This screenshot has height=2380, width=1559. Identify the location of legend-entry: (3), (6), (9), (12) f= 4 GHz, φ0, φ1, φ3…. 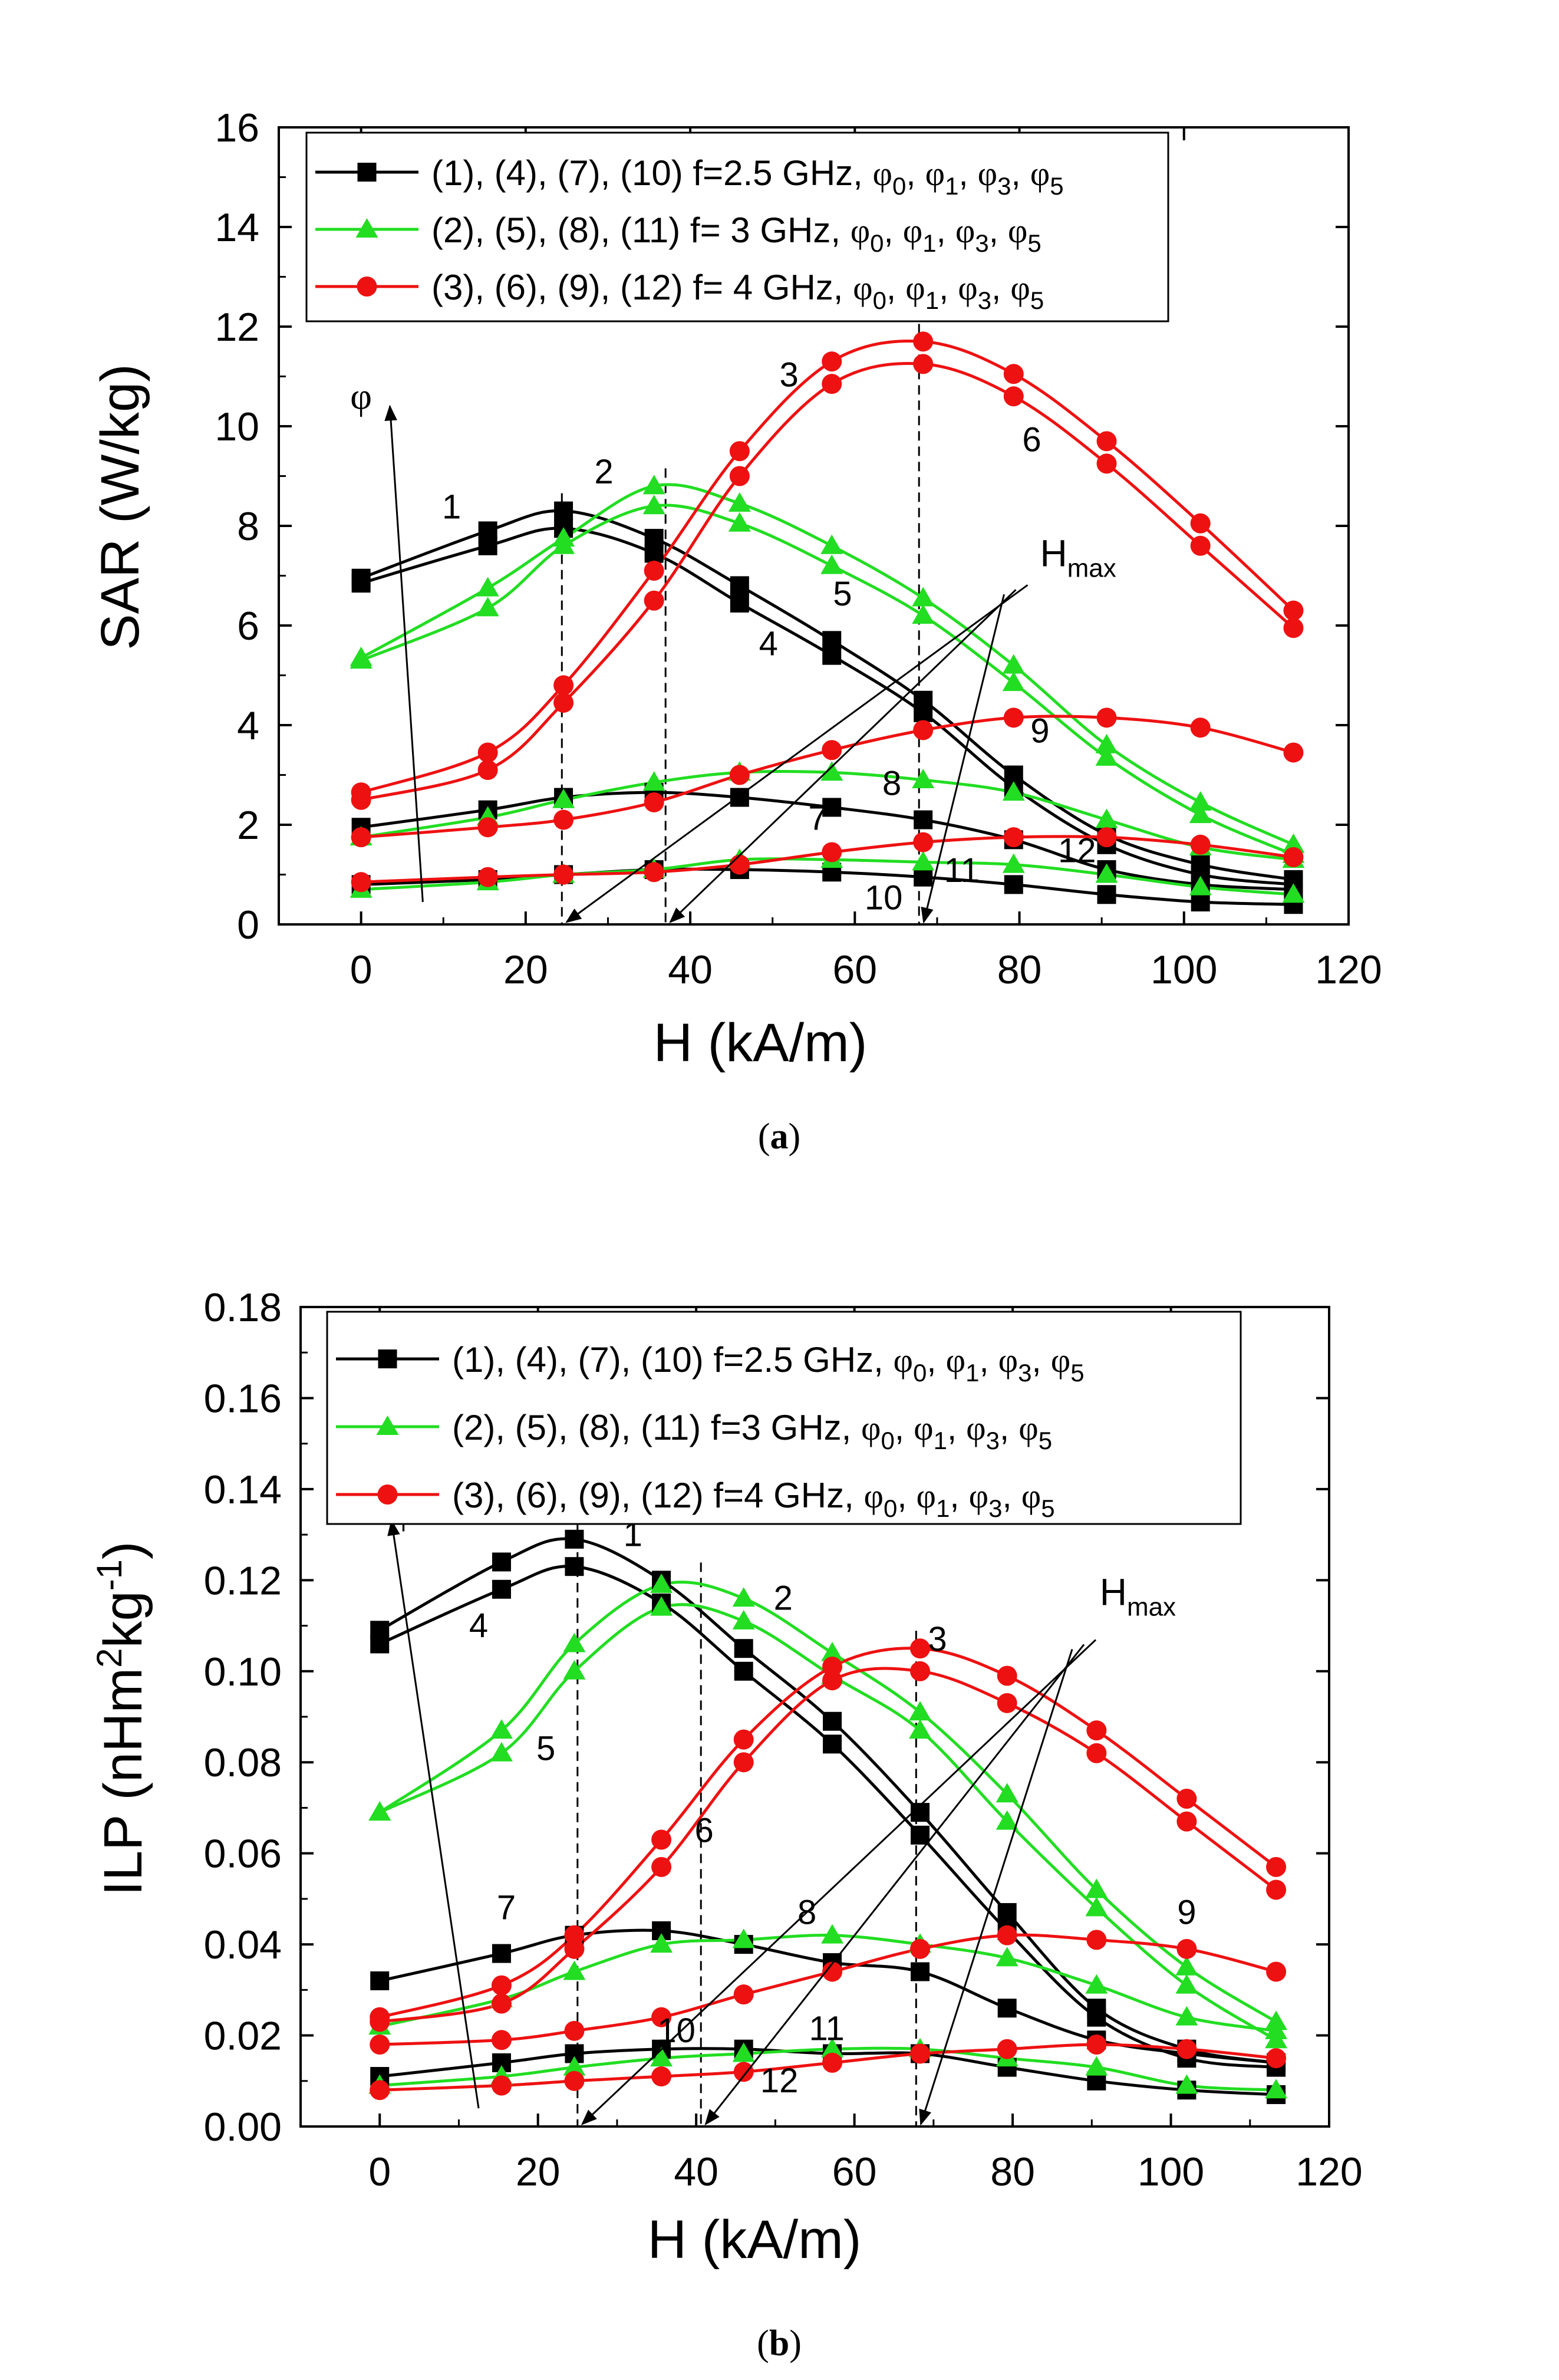
(738, 291).